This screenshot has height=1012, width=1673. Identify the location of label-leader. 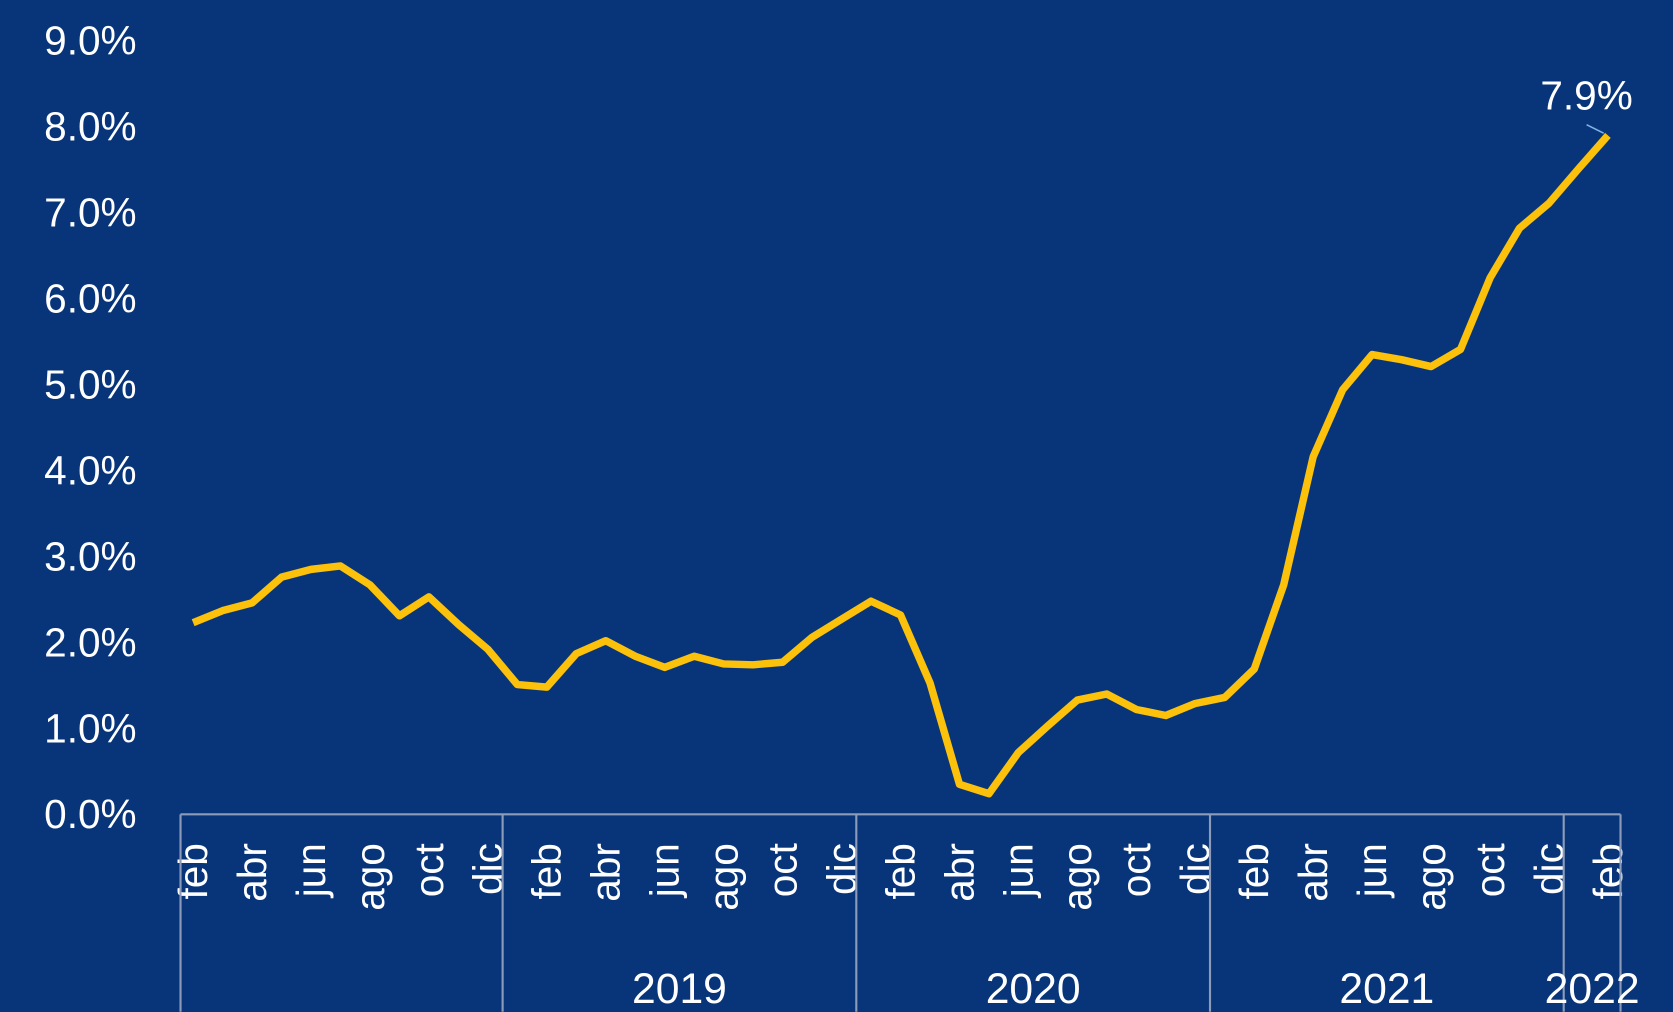
(1595, 128).